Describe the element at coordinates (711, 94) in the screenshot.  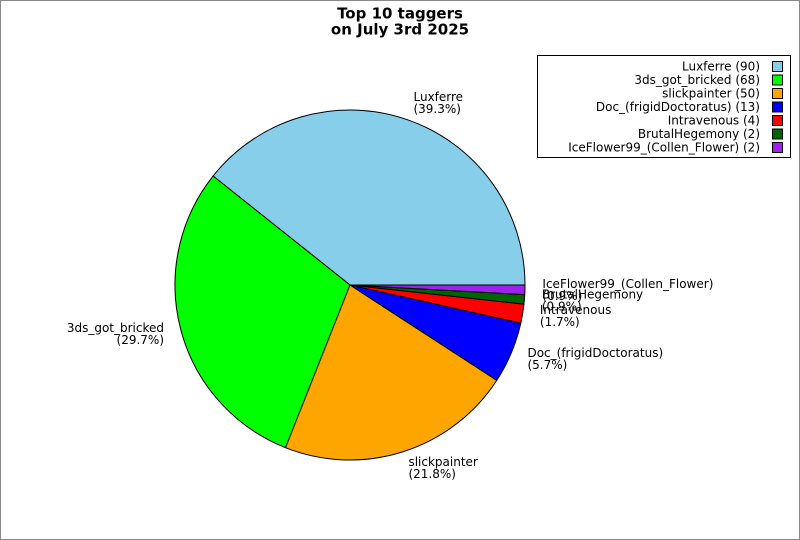
I see `legend-label: slickpainter (50)` at that location.